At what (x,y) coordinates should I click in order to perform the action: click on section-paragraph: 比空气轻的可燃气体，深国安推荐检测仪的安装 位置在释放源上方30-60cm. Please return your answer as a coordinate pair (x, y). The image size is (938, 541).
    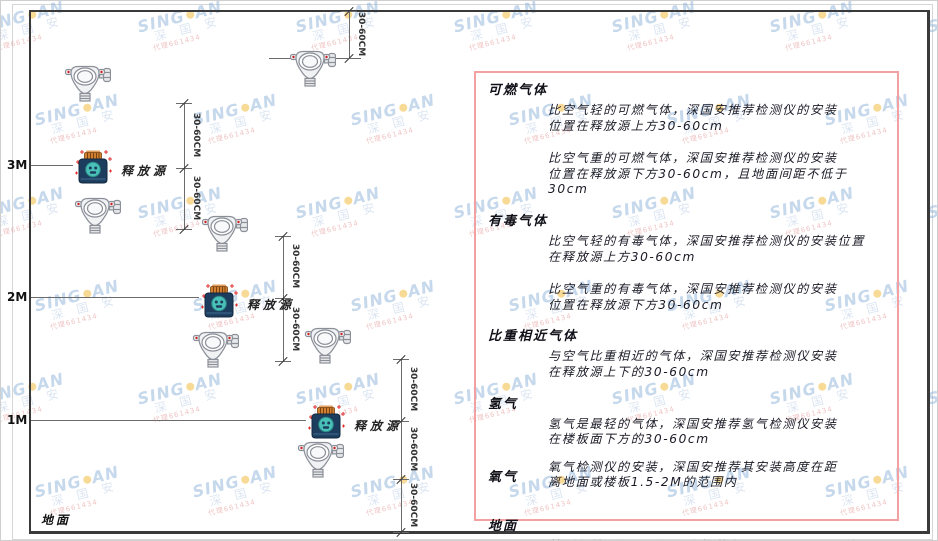
    Looking at the image, I should click on (715, 118).